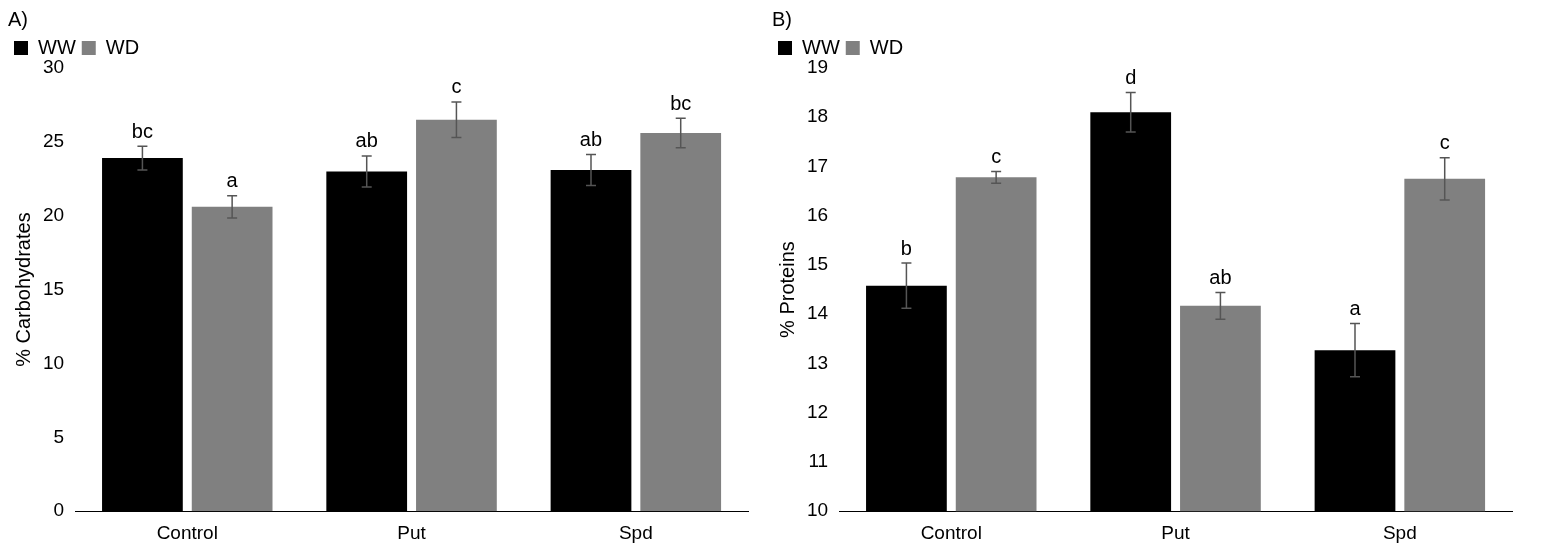 Image resolution: width=1542 pixels, height=558 pixels. Describe the element at coordinates (817, 116) in the screenshot. I see `y-tick-label: 18` at that location.